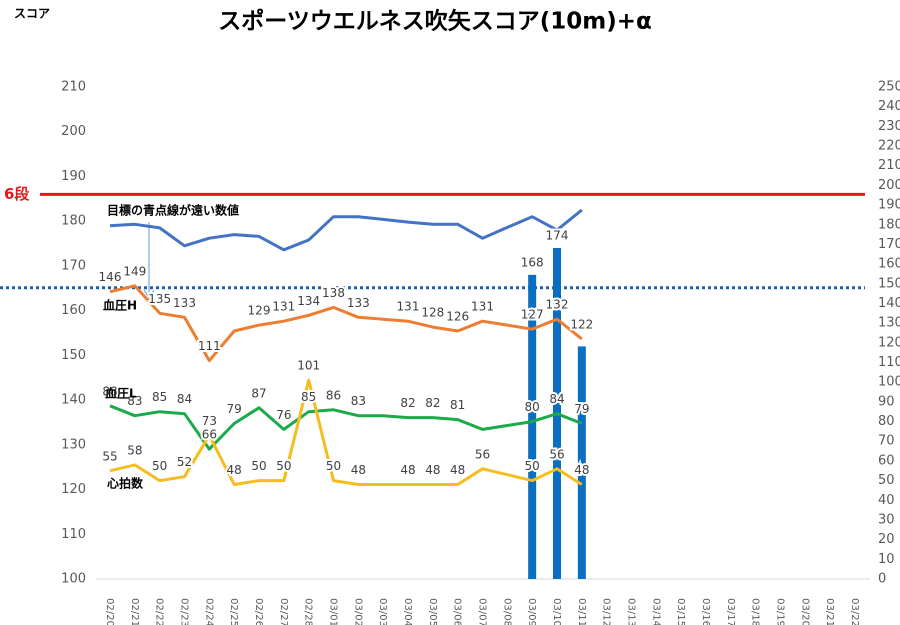  What do you see at coordinates (886, 460) in the screenshot?
I see `y2-tick-label: 60` at bounding box center [886, 460].